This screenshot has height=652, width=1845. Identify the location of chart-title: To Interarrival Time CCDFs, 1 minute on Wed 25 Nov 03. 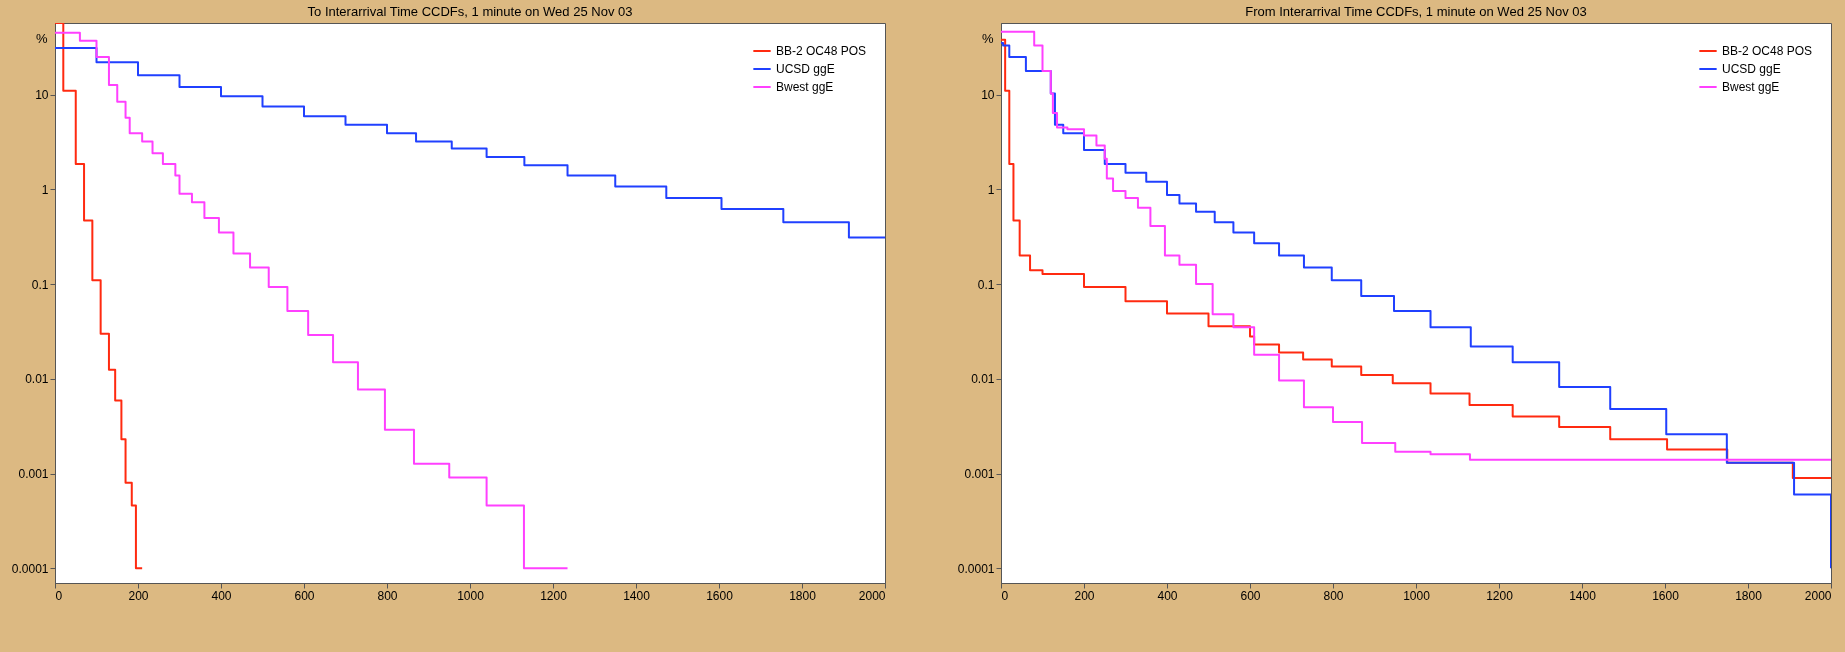
(470, 11).